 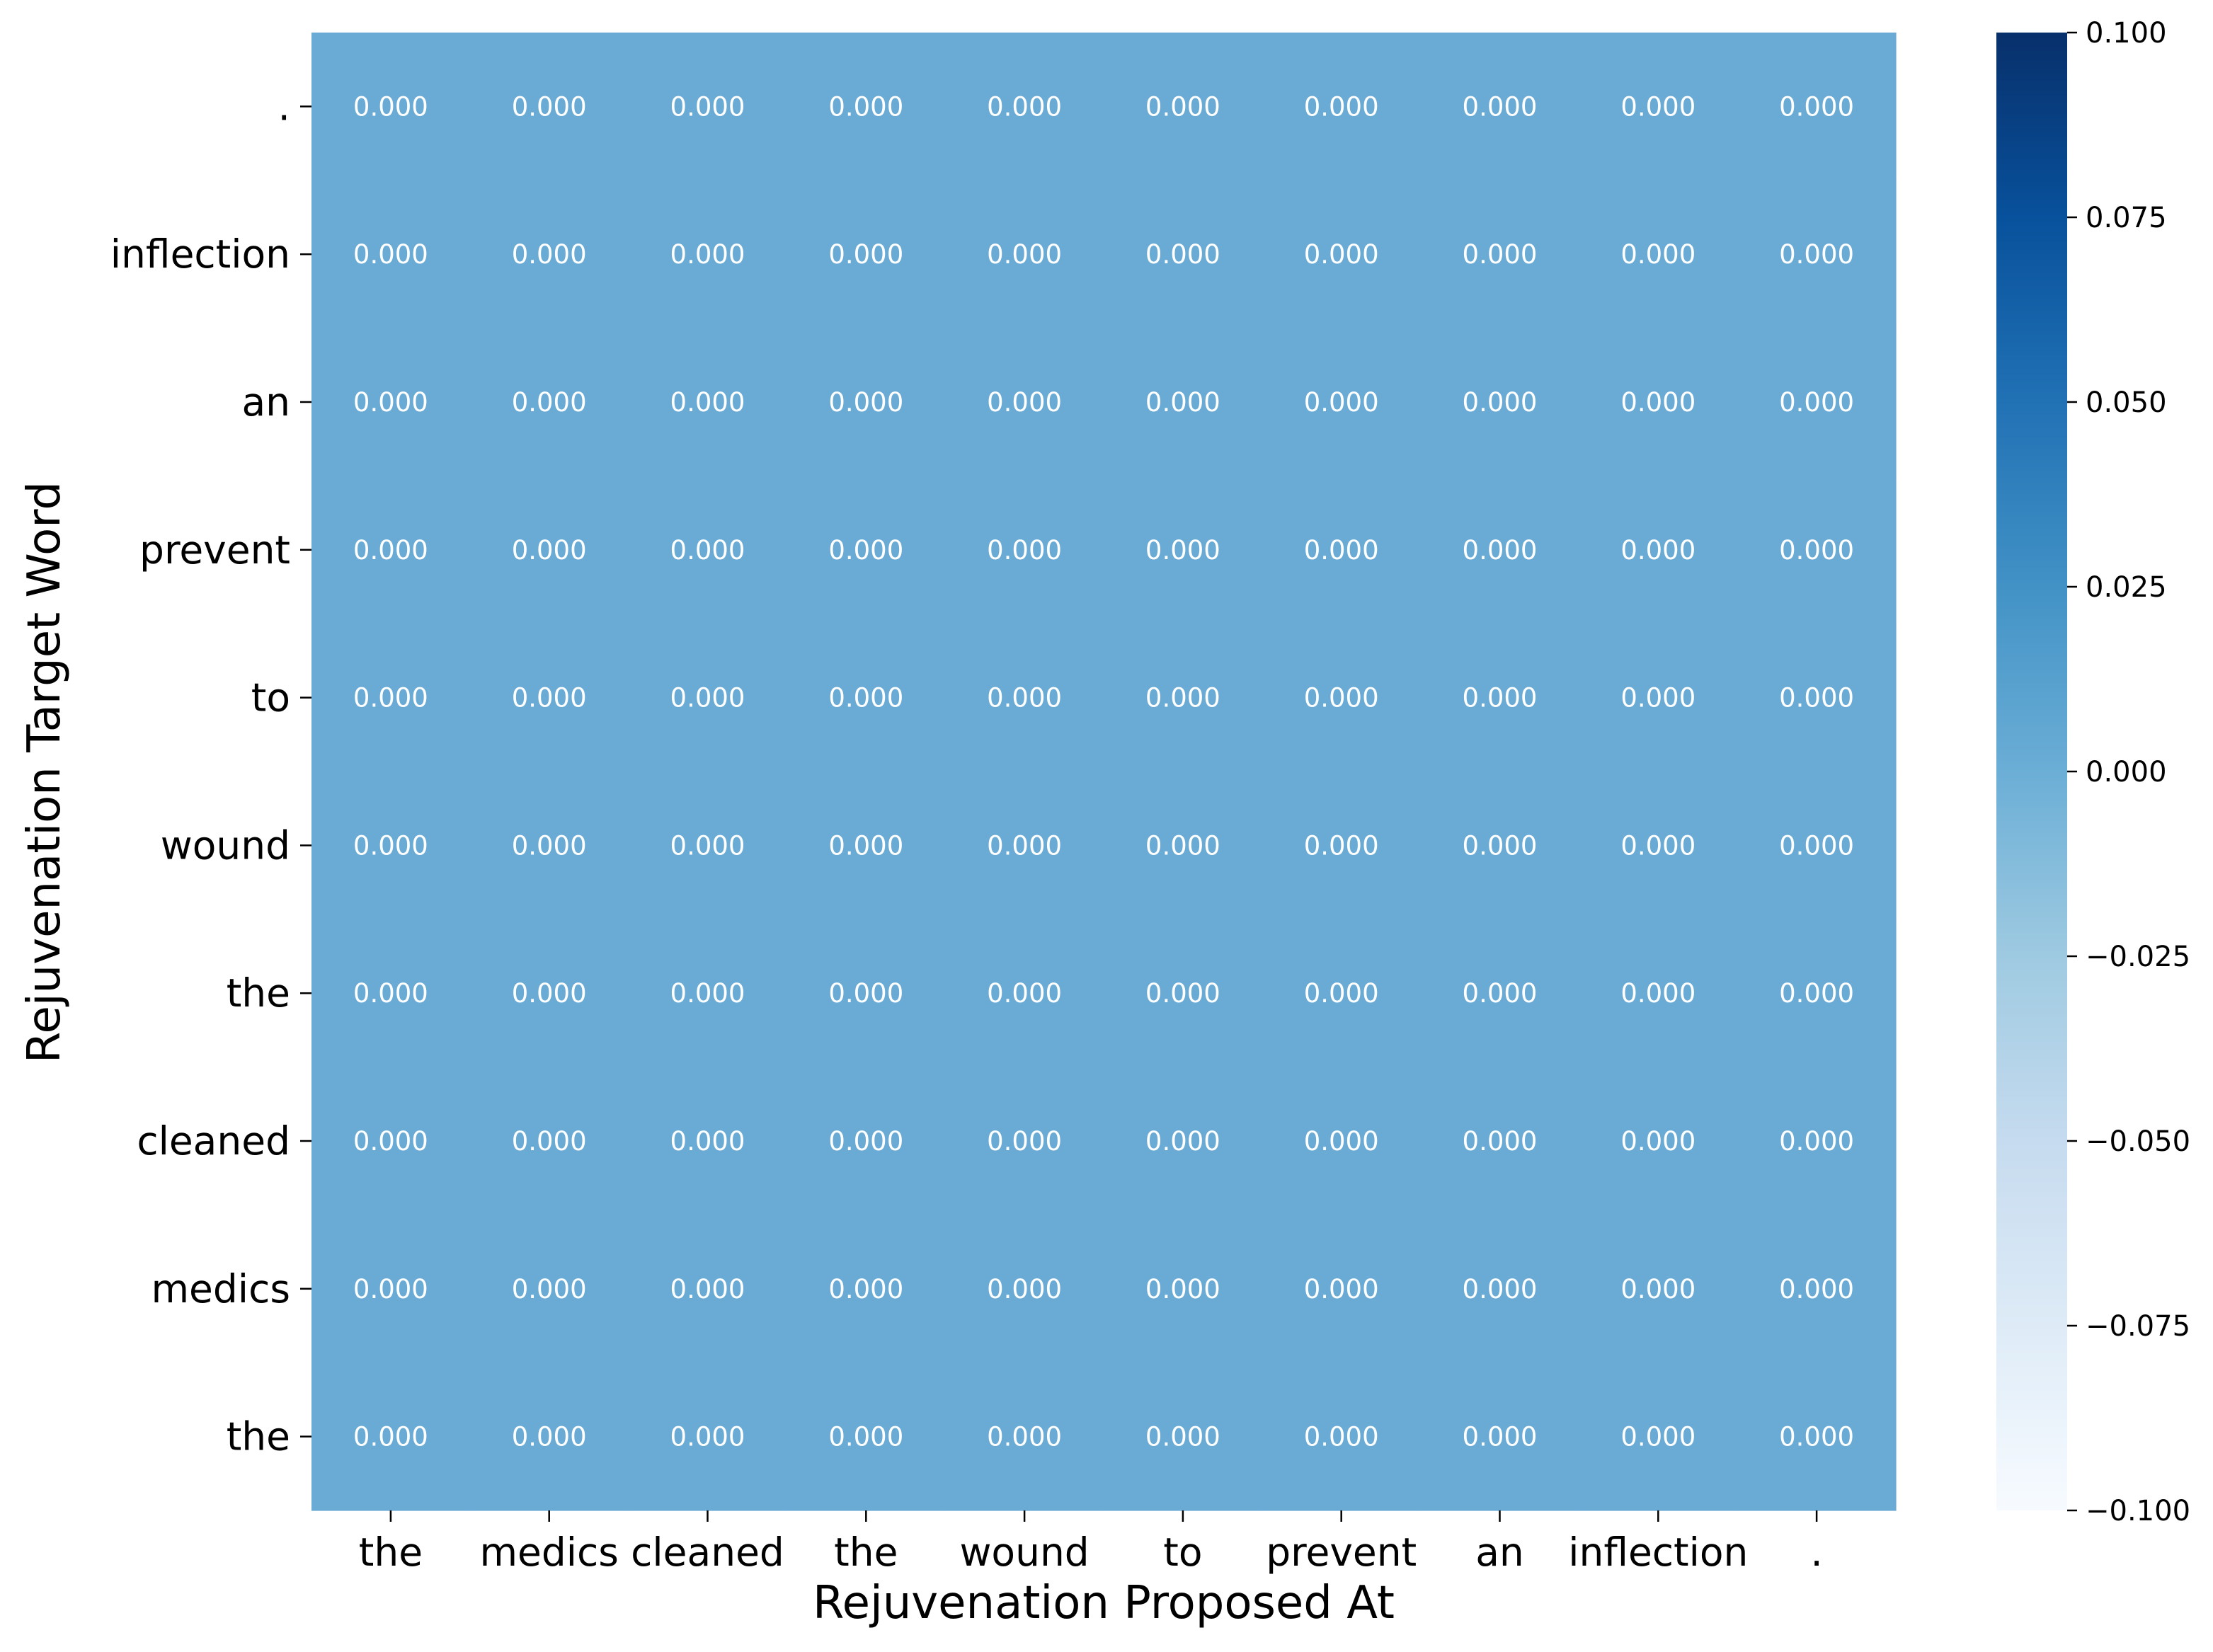 I want to click on y-tick-label: cleaned, so click(x=214, y=1141).